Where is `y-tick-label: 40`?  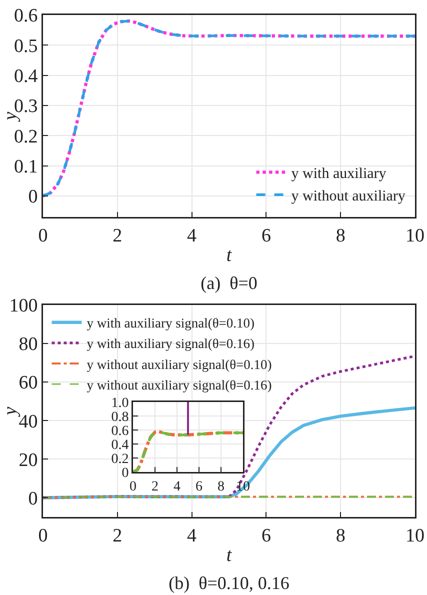 y-tick-label: 40 is located at coordinates (28, 421).